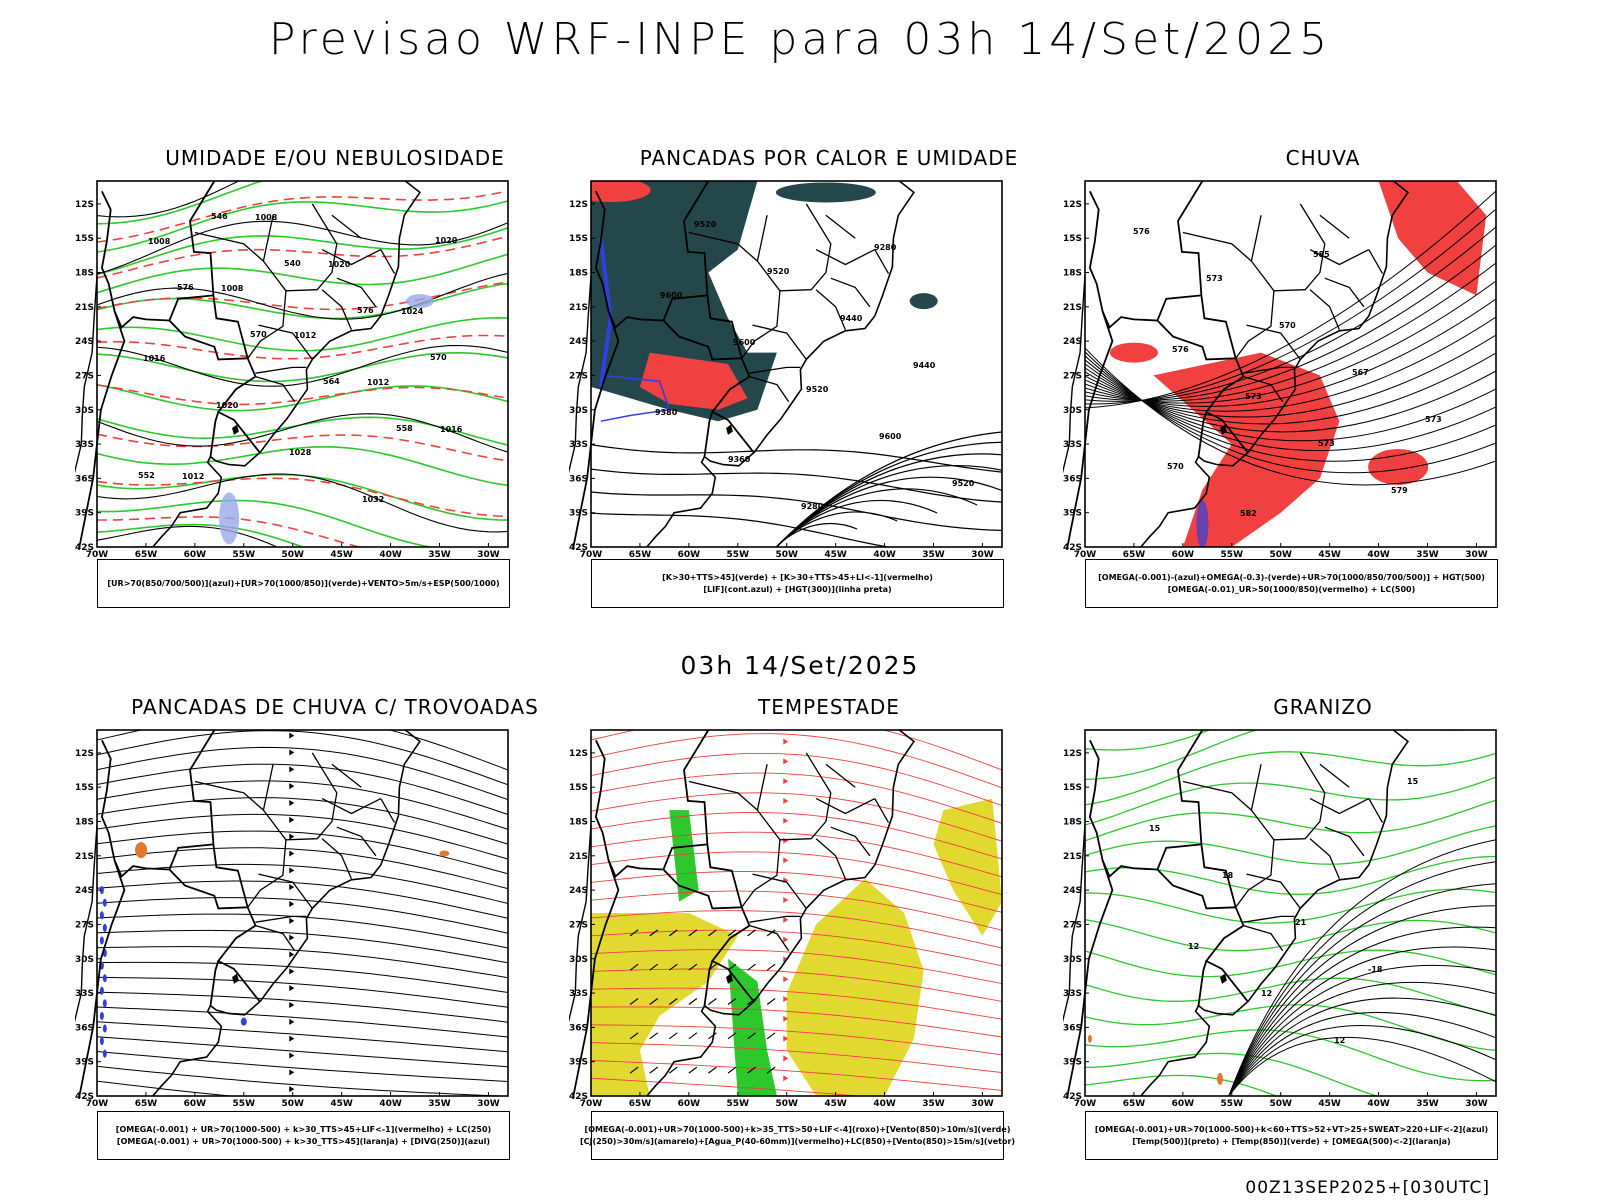  What do you see at coordinates (141, 850) in the screenshot?
I see `thunder-cell` at bounding box center [141, 850].